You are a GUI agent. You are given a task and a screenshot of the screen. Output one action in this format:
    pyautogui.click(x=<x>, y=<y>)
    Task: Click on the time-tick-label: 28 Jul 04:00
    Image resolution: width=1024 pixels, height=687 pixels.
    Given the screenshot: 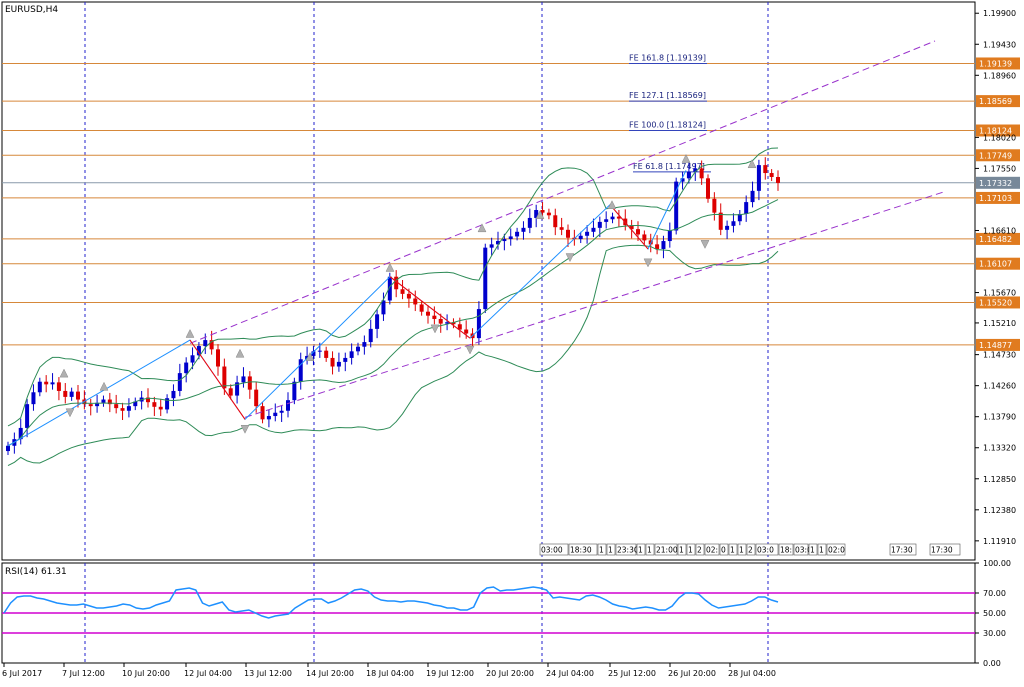 What is the action you would take?
    pyautogui.click(x=752, y=673)
    